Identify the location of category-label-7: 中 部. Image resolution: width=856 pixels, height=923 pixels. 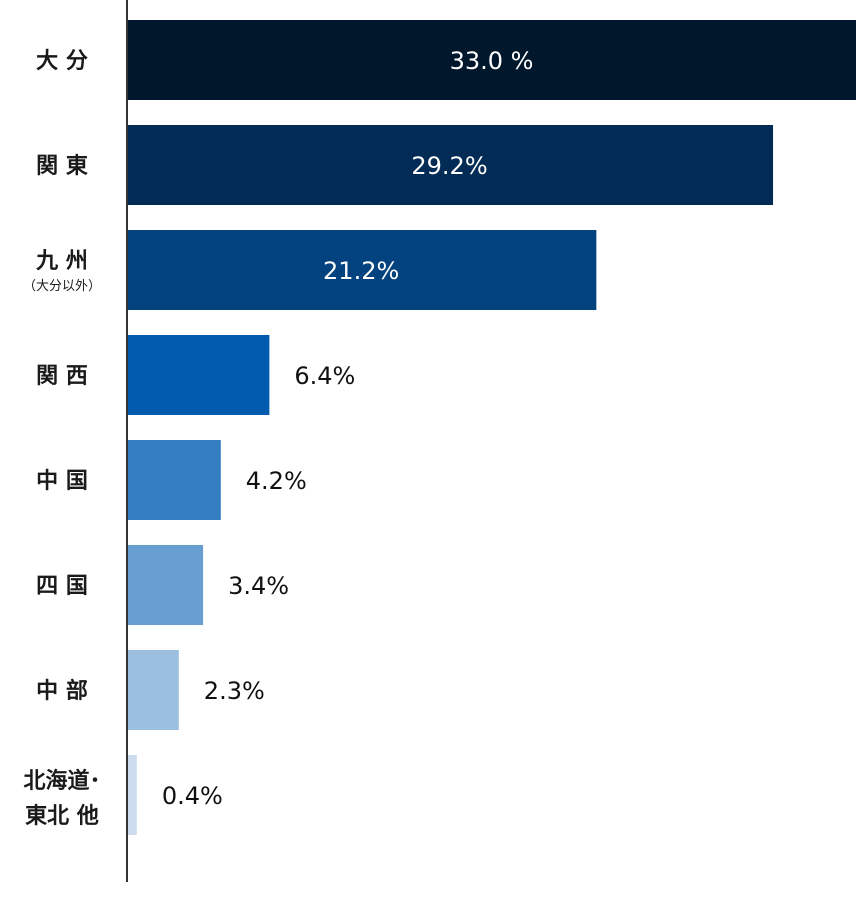
(62, 691).